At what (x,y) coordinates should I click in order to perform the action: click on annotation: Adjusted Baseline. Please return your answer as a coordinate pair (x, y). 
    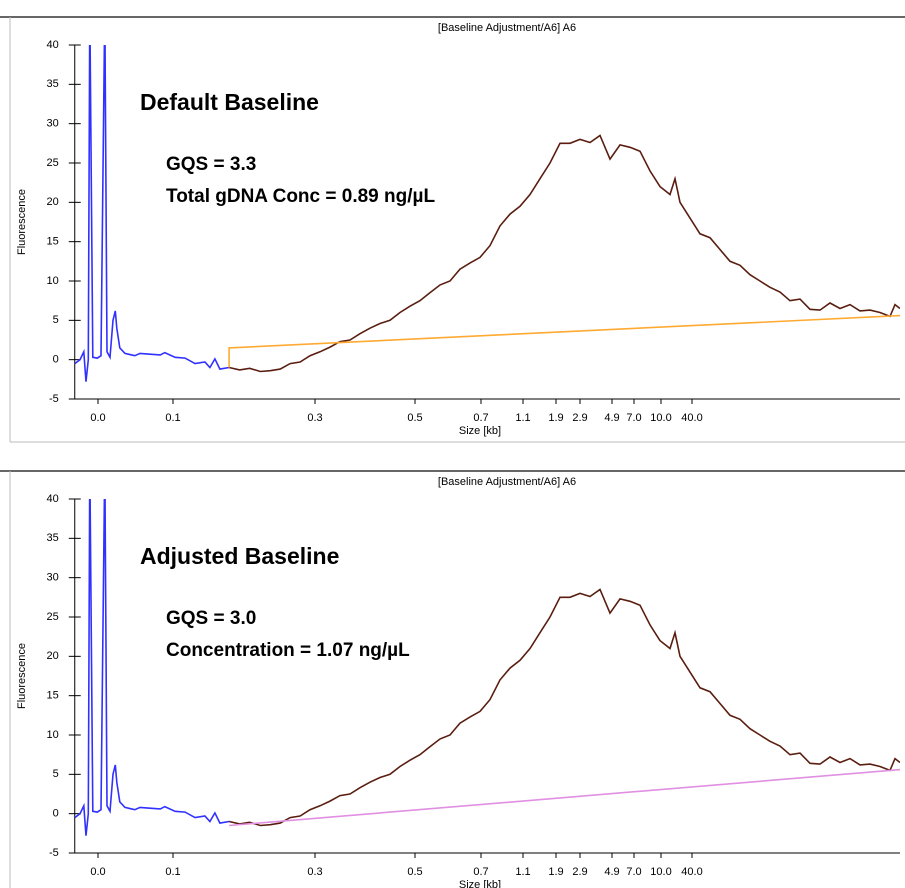
    Looking at the image, I should click on (239, 556).